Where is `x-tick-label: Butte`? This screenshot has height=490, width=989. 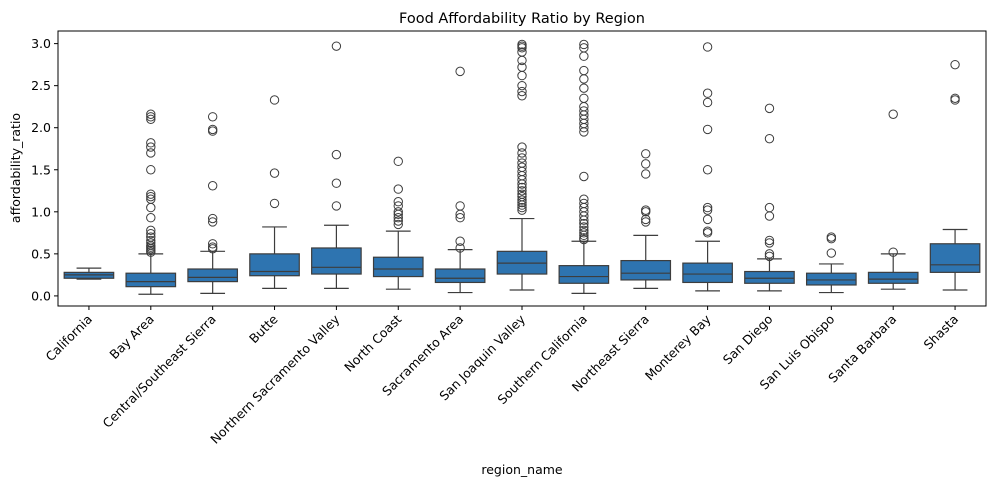
x-tick-label: Butte is located at coordinates (263, 328).